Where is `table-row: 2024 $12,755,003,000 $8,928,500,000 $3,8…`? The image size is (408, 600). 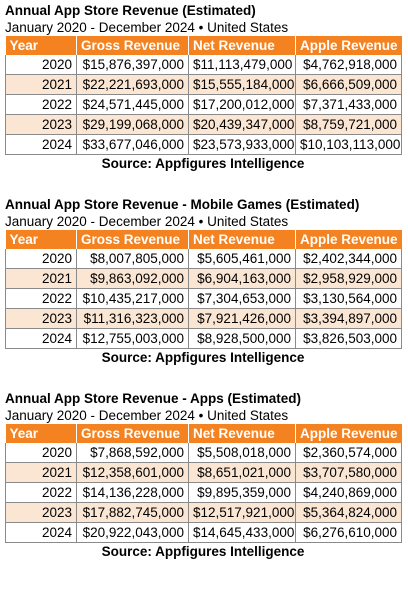
table-row: 2024 $12,755,003,000 $8,928,500,000 $3,8… is located at coordinates (203, 338).